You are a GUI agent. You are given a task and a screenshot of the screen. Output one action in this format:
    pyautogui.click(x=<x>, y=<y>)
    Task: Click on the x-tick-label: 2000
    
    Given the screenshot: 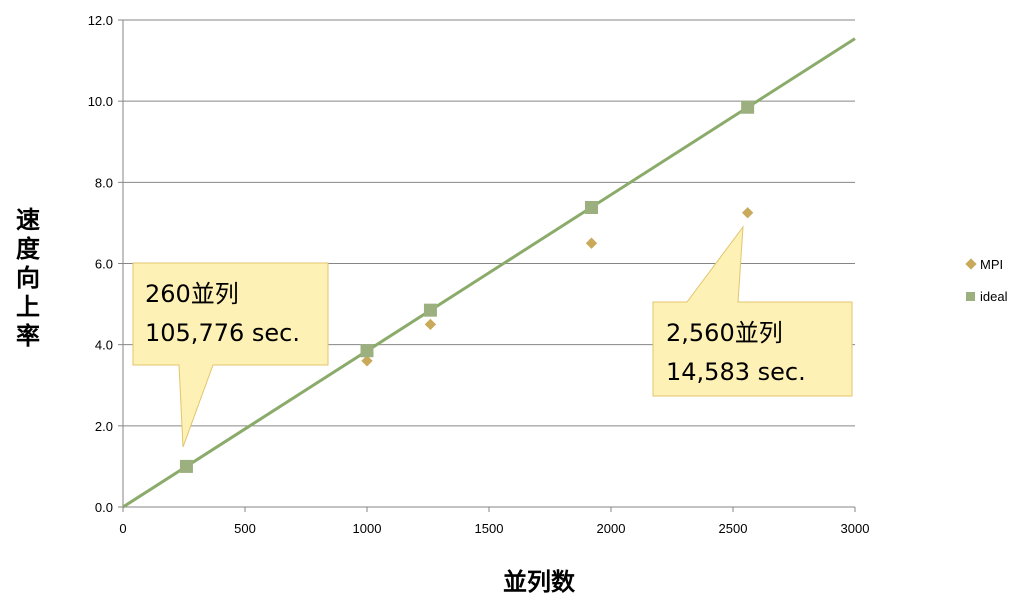 What is the action you would take?
    pyautogui.click(x=611, y=528)
    